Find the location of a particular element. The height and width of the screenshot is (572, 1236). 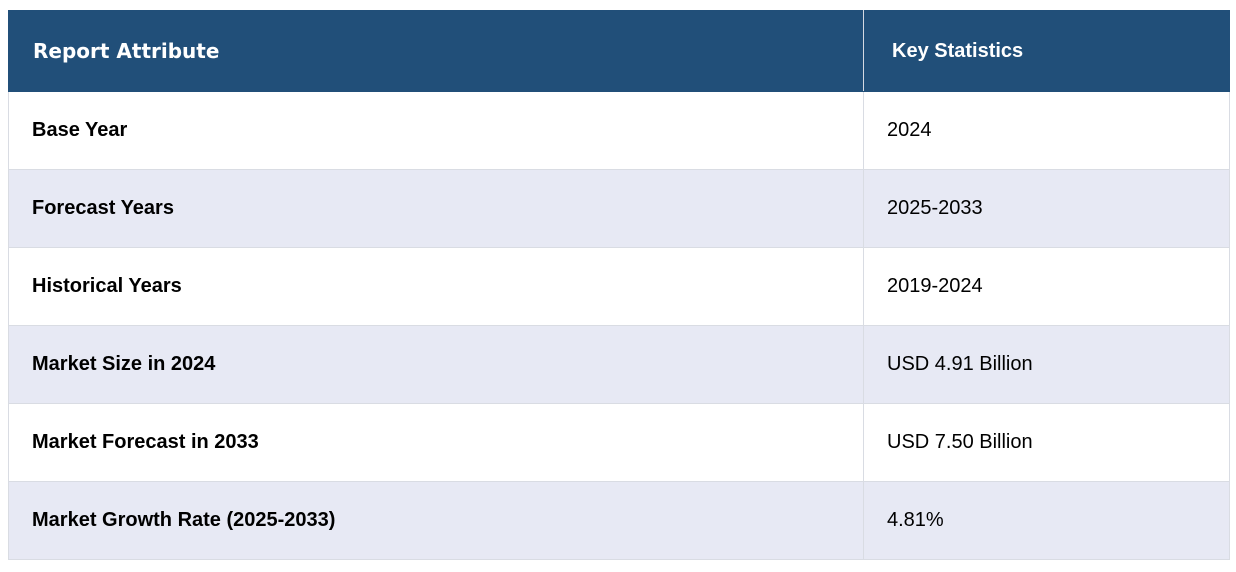

attribute-cell: Base Year is located at coordinates (436, 130).